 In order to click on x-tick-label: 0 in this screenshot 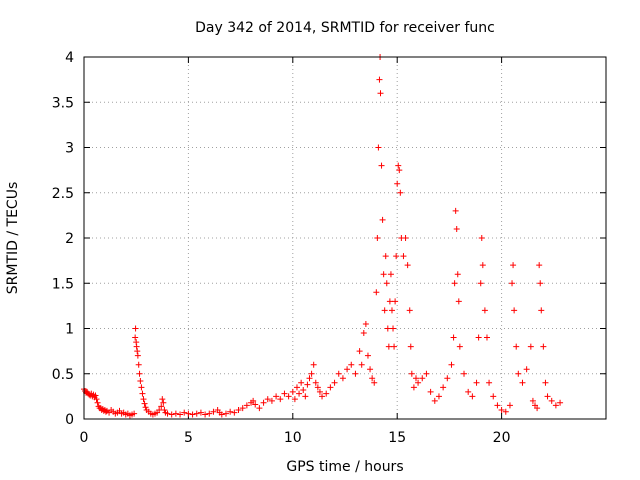, I will do `click(84, 438)`.